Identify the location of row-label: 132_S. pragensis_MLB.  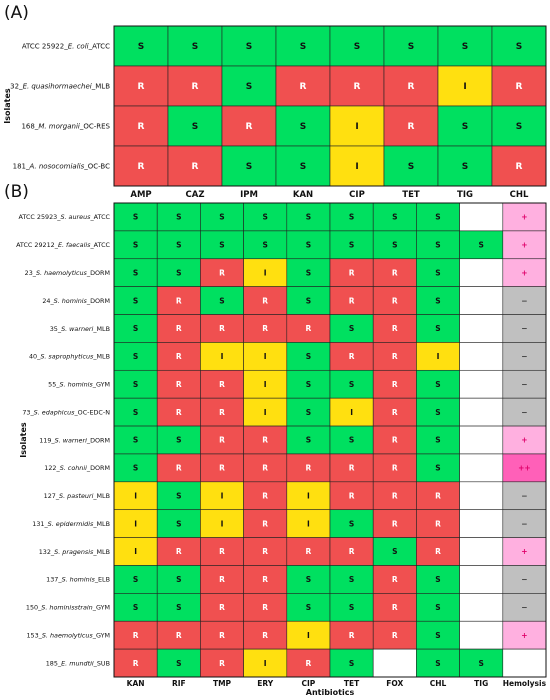
(74, 552).